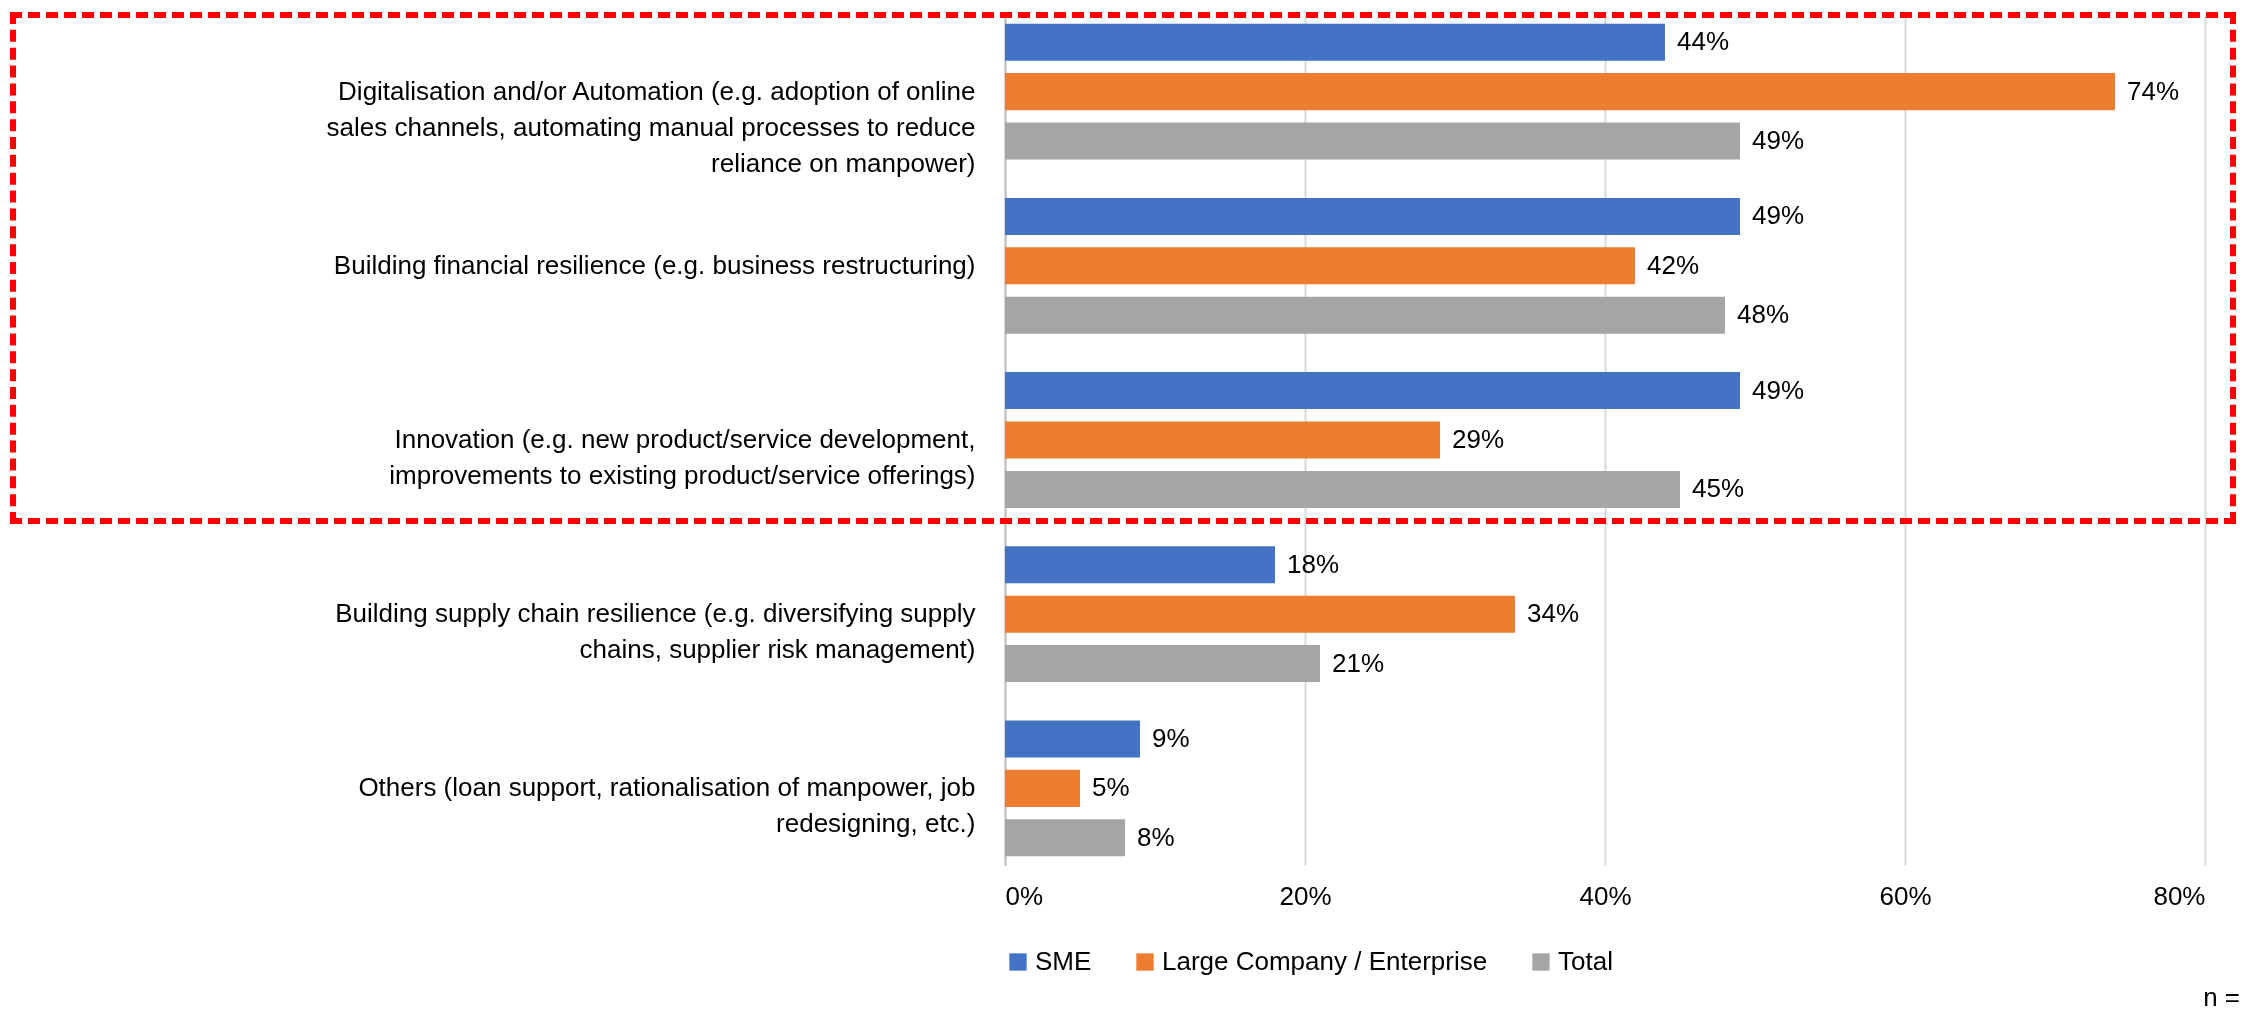 The image size is (2254, 1017). What do you see at coordinates (1156, 836) in the screenshot?
I see `data-label: 8%` at bounding box center [1156, 836].